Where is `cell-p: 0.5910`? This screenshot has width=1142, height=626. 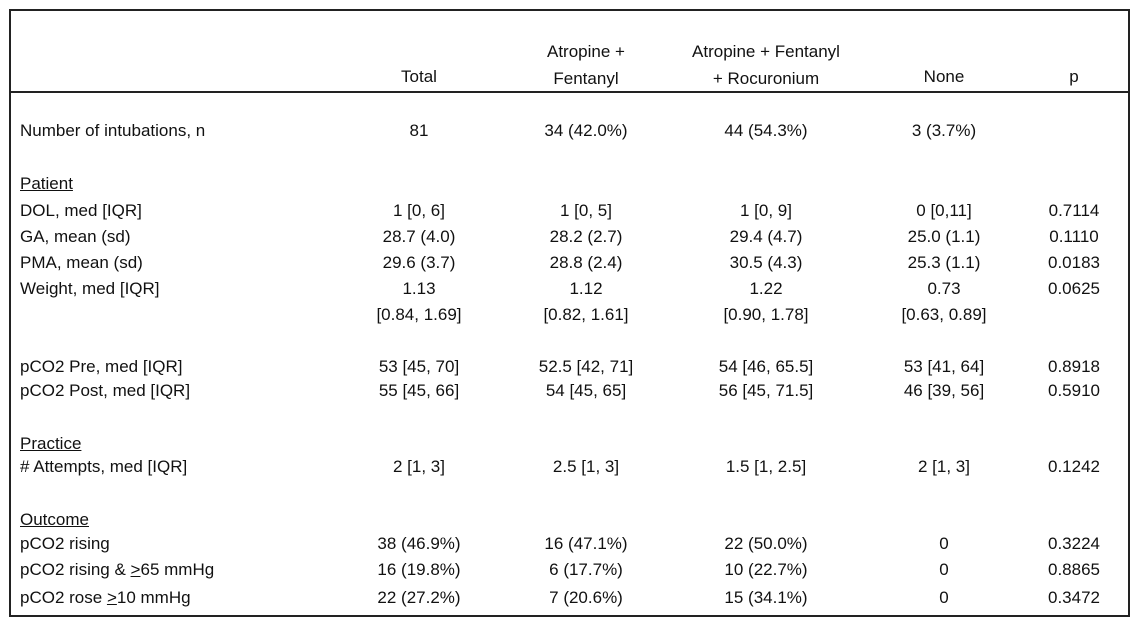
cell-p: 0.5910 is located at coordinates (1074, 390).